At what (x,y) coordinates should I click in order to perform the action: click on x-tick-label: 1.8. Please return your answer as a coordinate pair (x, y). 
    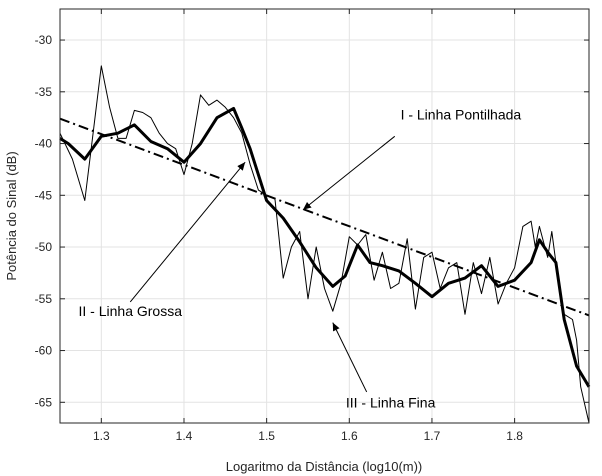
    Looking at the image, I should click on (514, 436).